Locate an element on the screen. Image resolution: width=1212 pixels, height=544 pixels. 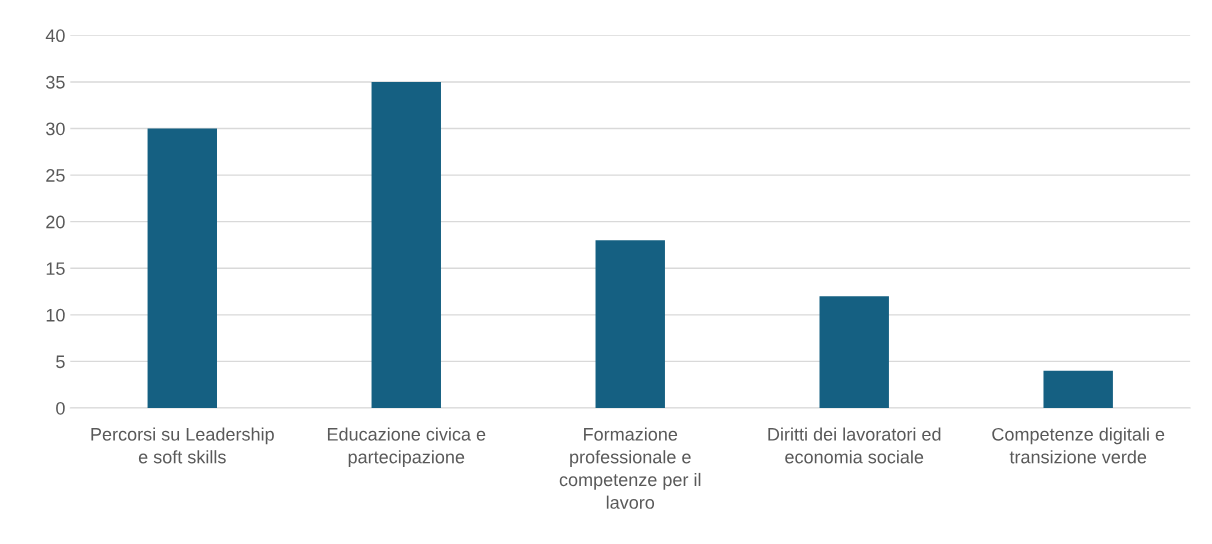
y-tick-label: 30 is located at coordinates (55, 129).